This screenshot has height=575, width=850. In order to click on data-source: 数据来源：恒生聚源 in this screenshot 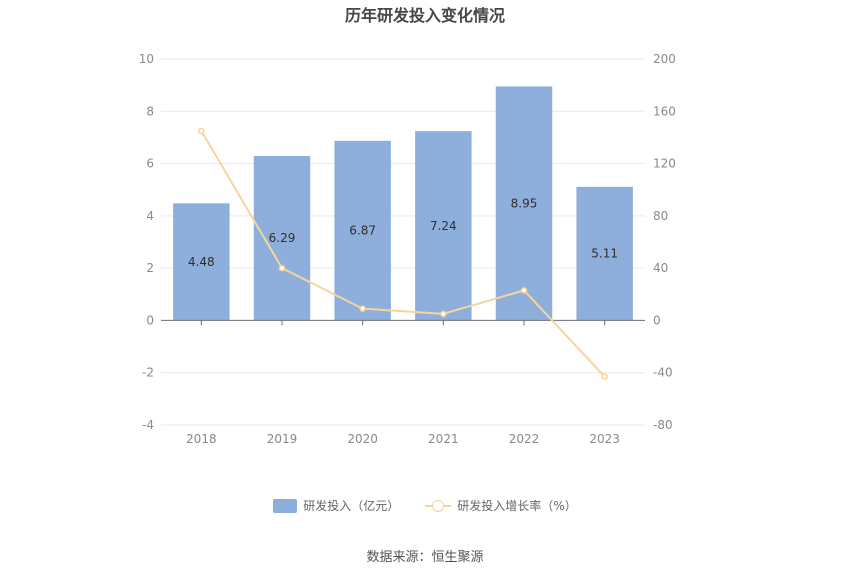, I will do `click(425, 557)`.